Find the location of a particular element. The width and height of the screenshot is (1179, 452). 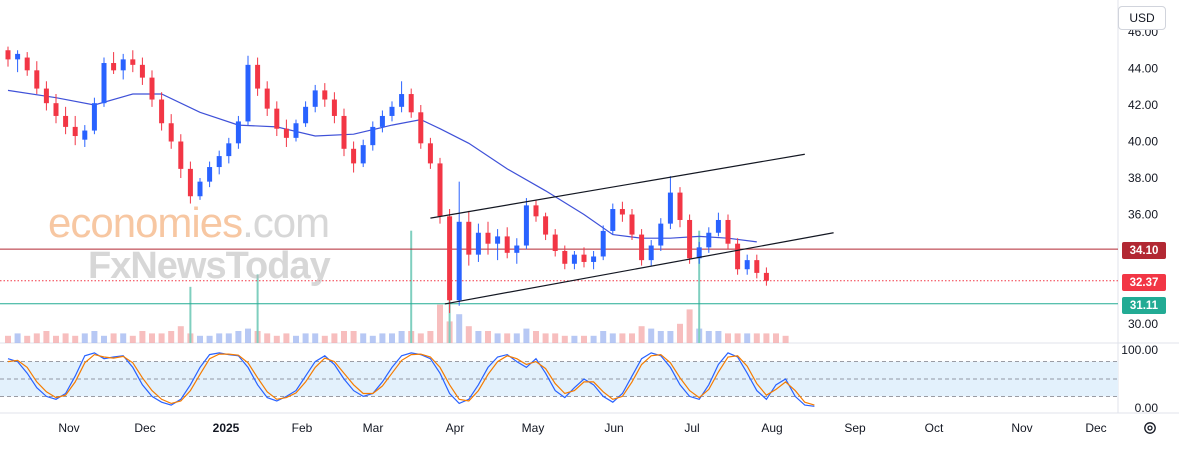

settings-gear-icon is located at coordinates (1150, 428).